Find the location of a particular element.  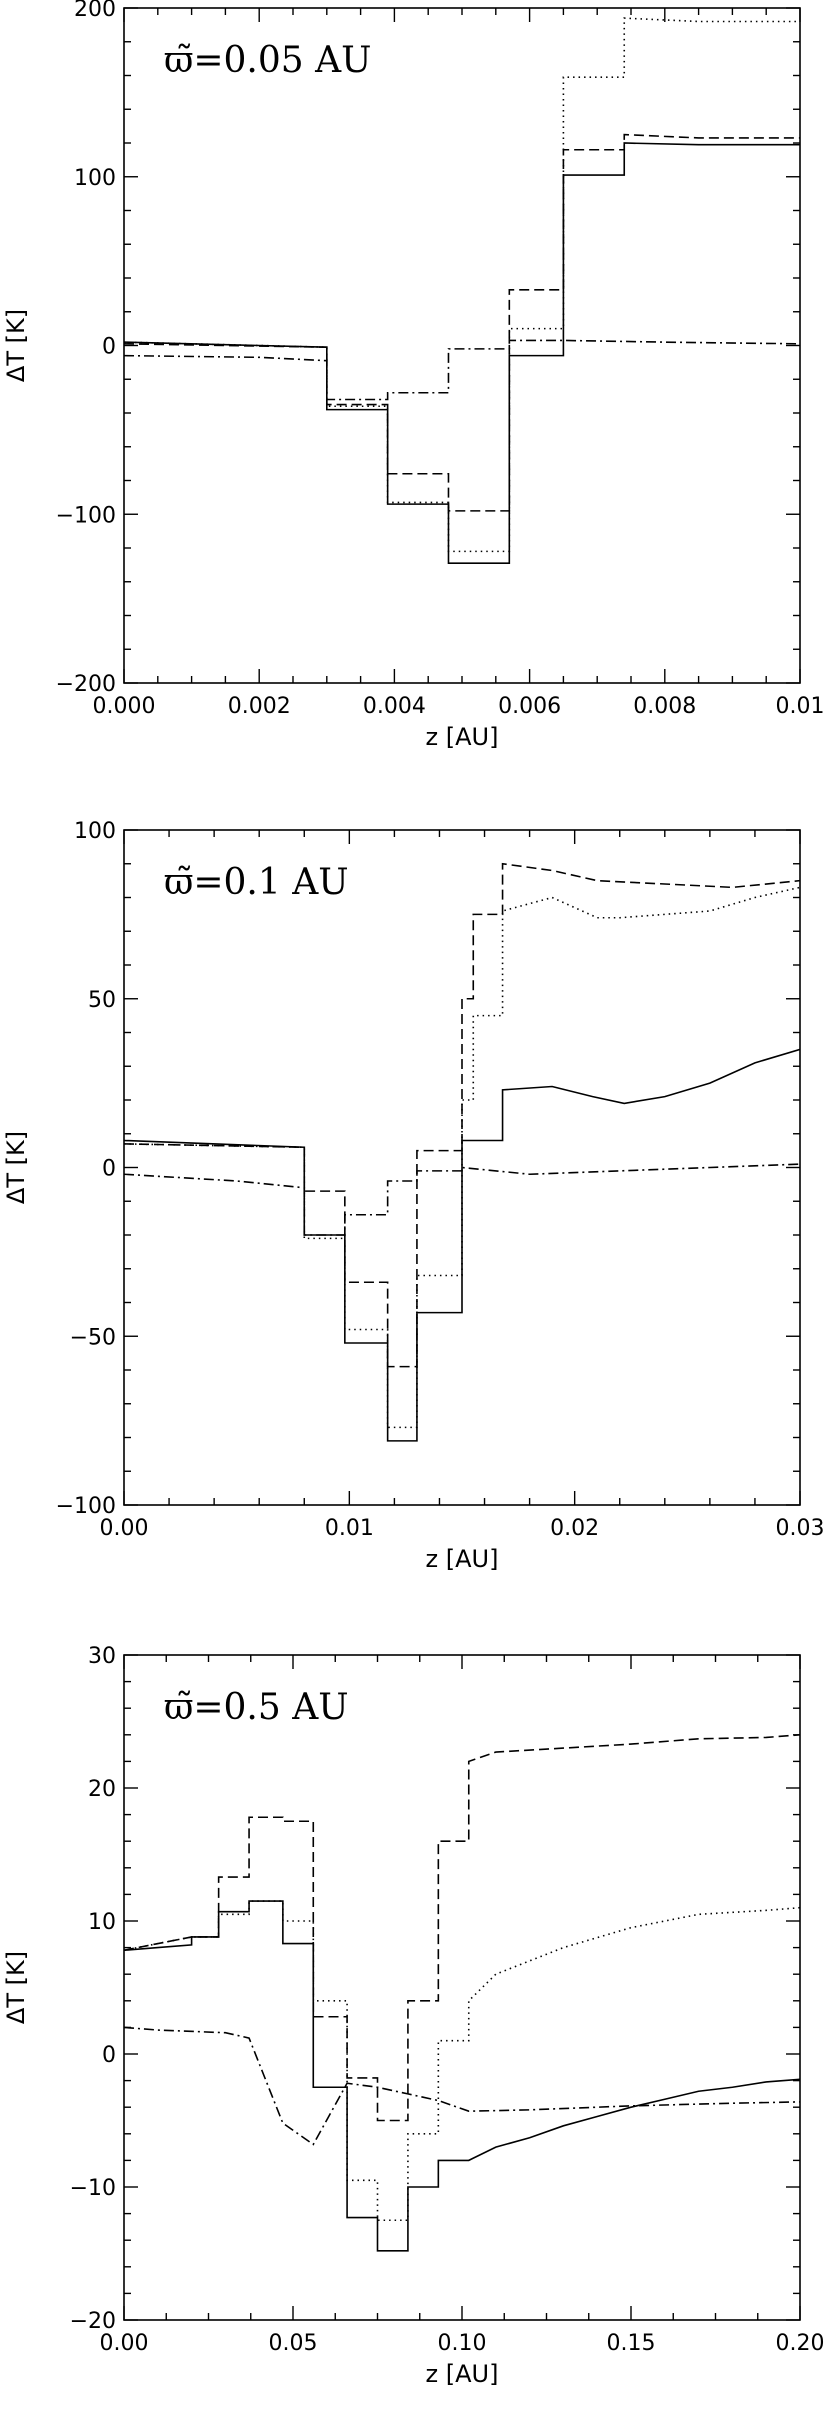

y-tick-label: −200 is located at coordinates (86, 684).